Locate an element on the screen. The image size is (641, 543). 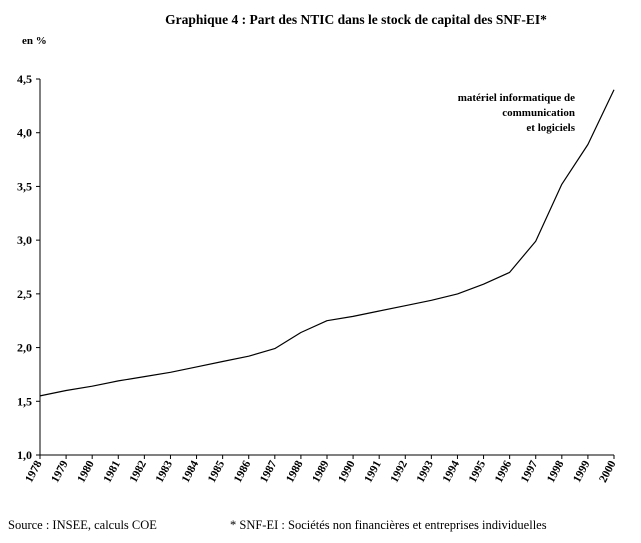
x-tick-label: 1996 is located at coordinates (504, 472).